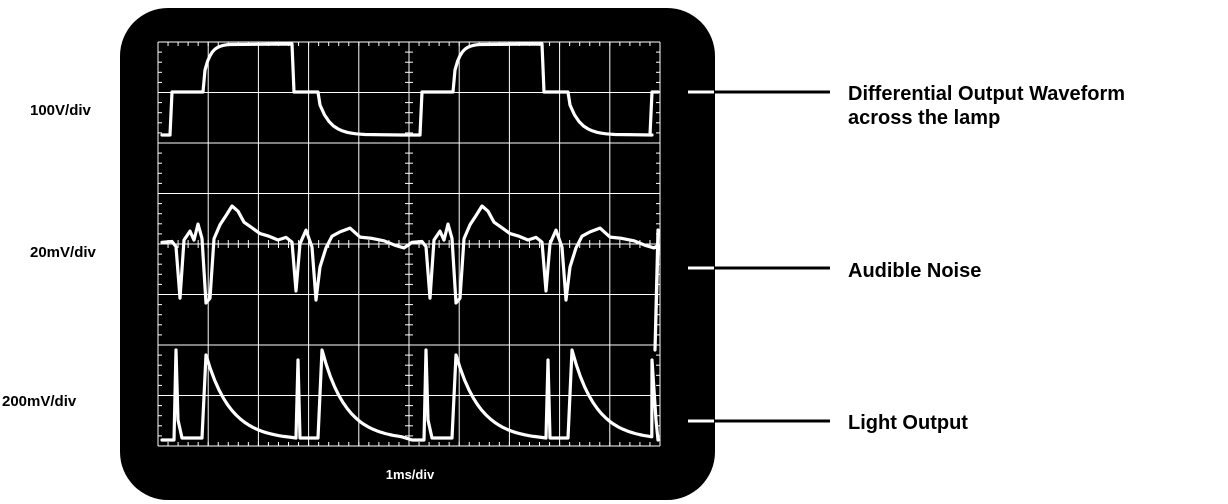 This screenshot has height=504, width=1228. Describe the element at coordinates (701, 256) in the screenshot. I see `label-connectors-inner` at that location.